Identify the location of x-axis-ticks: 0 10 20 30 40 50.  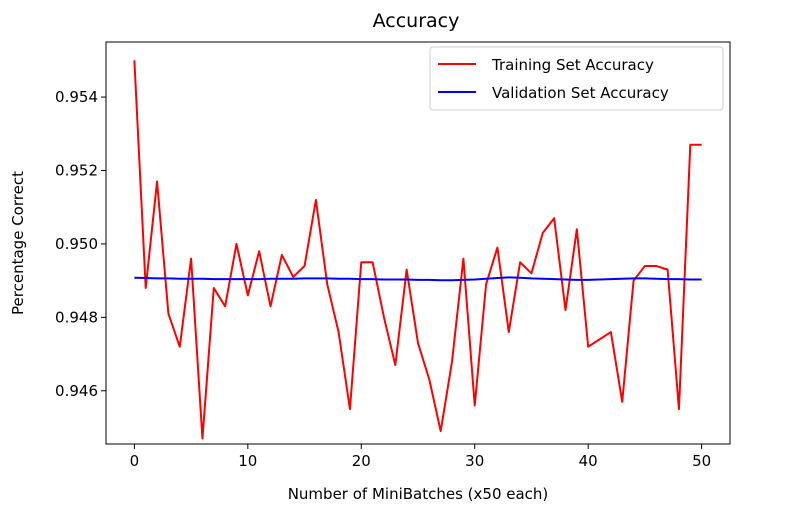
(420, 457).